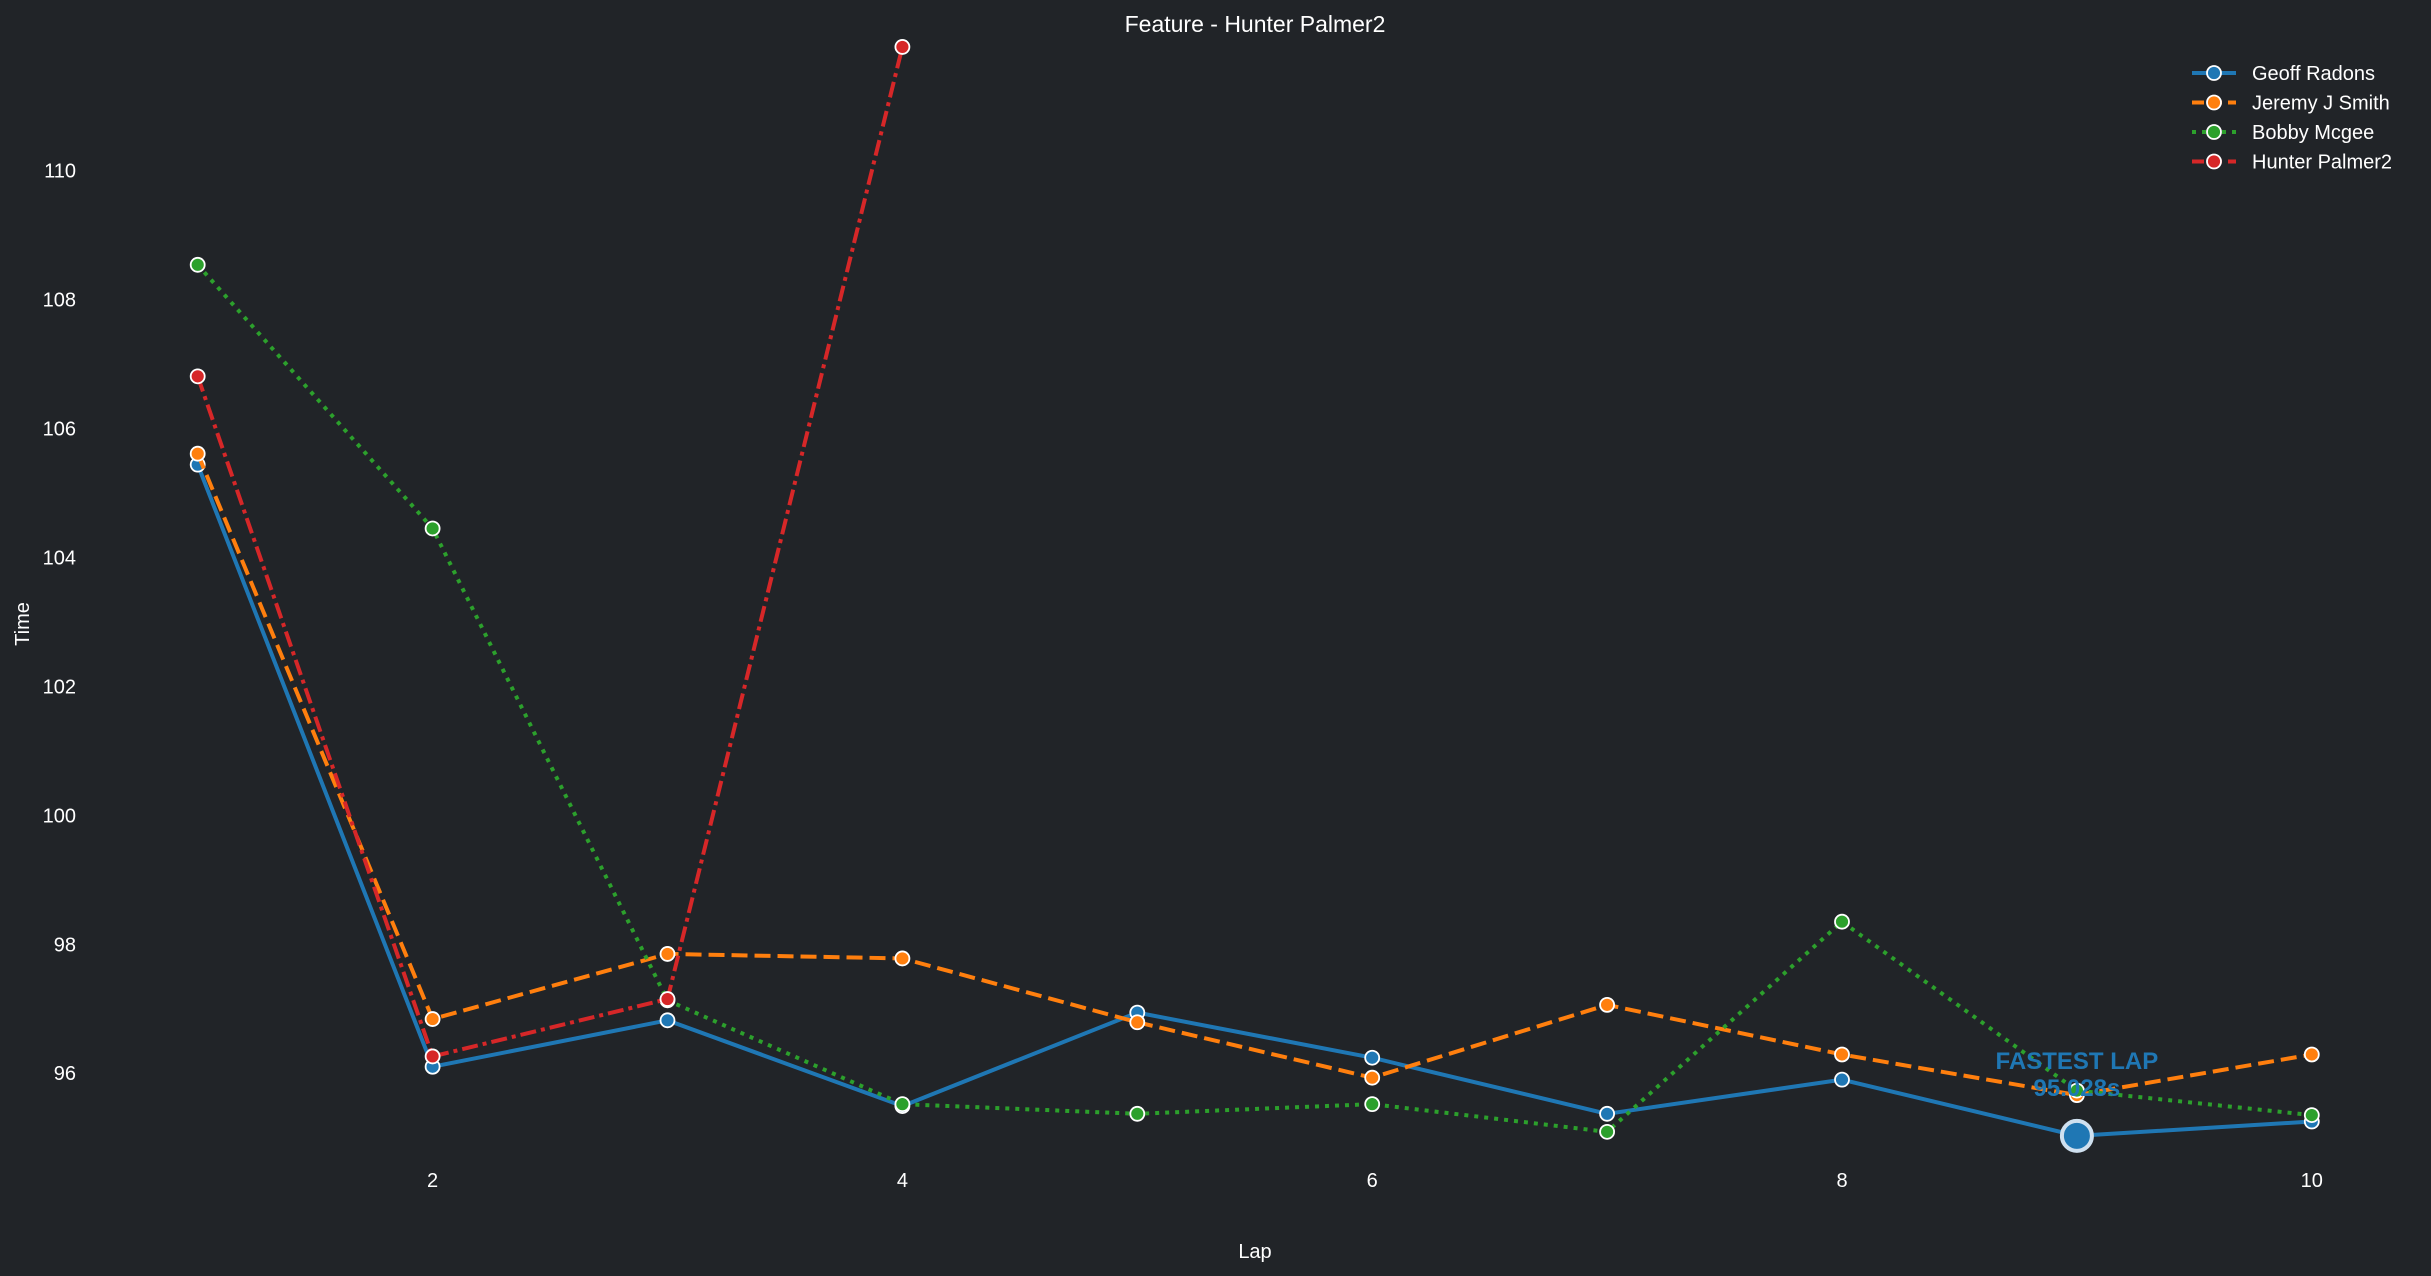  What do you see at coordinates (59, 623) in the screenshot?
I see `y-tick-labels: 96 98 100 102 104 106 108 110` at bounding box center [59, 623].